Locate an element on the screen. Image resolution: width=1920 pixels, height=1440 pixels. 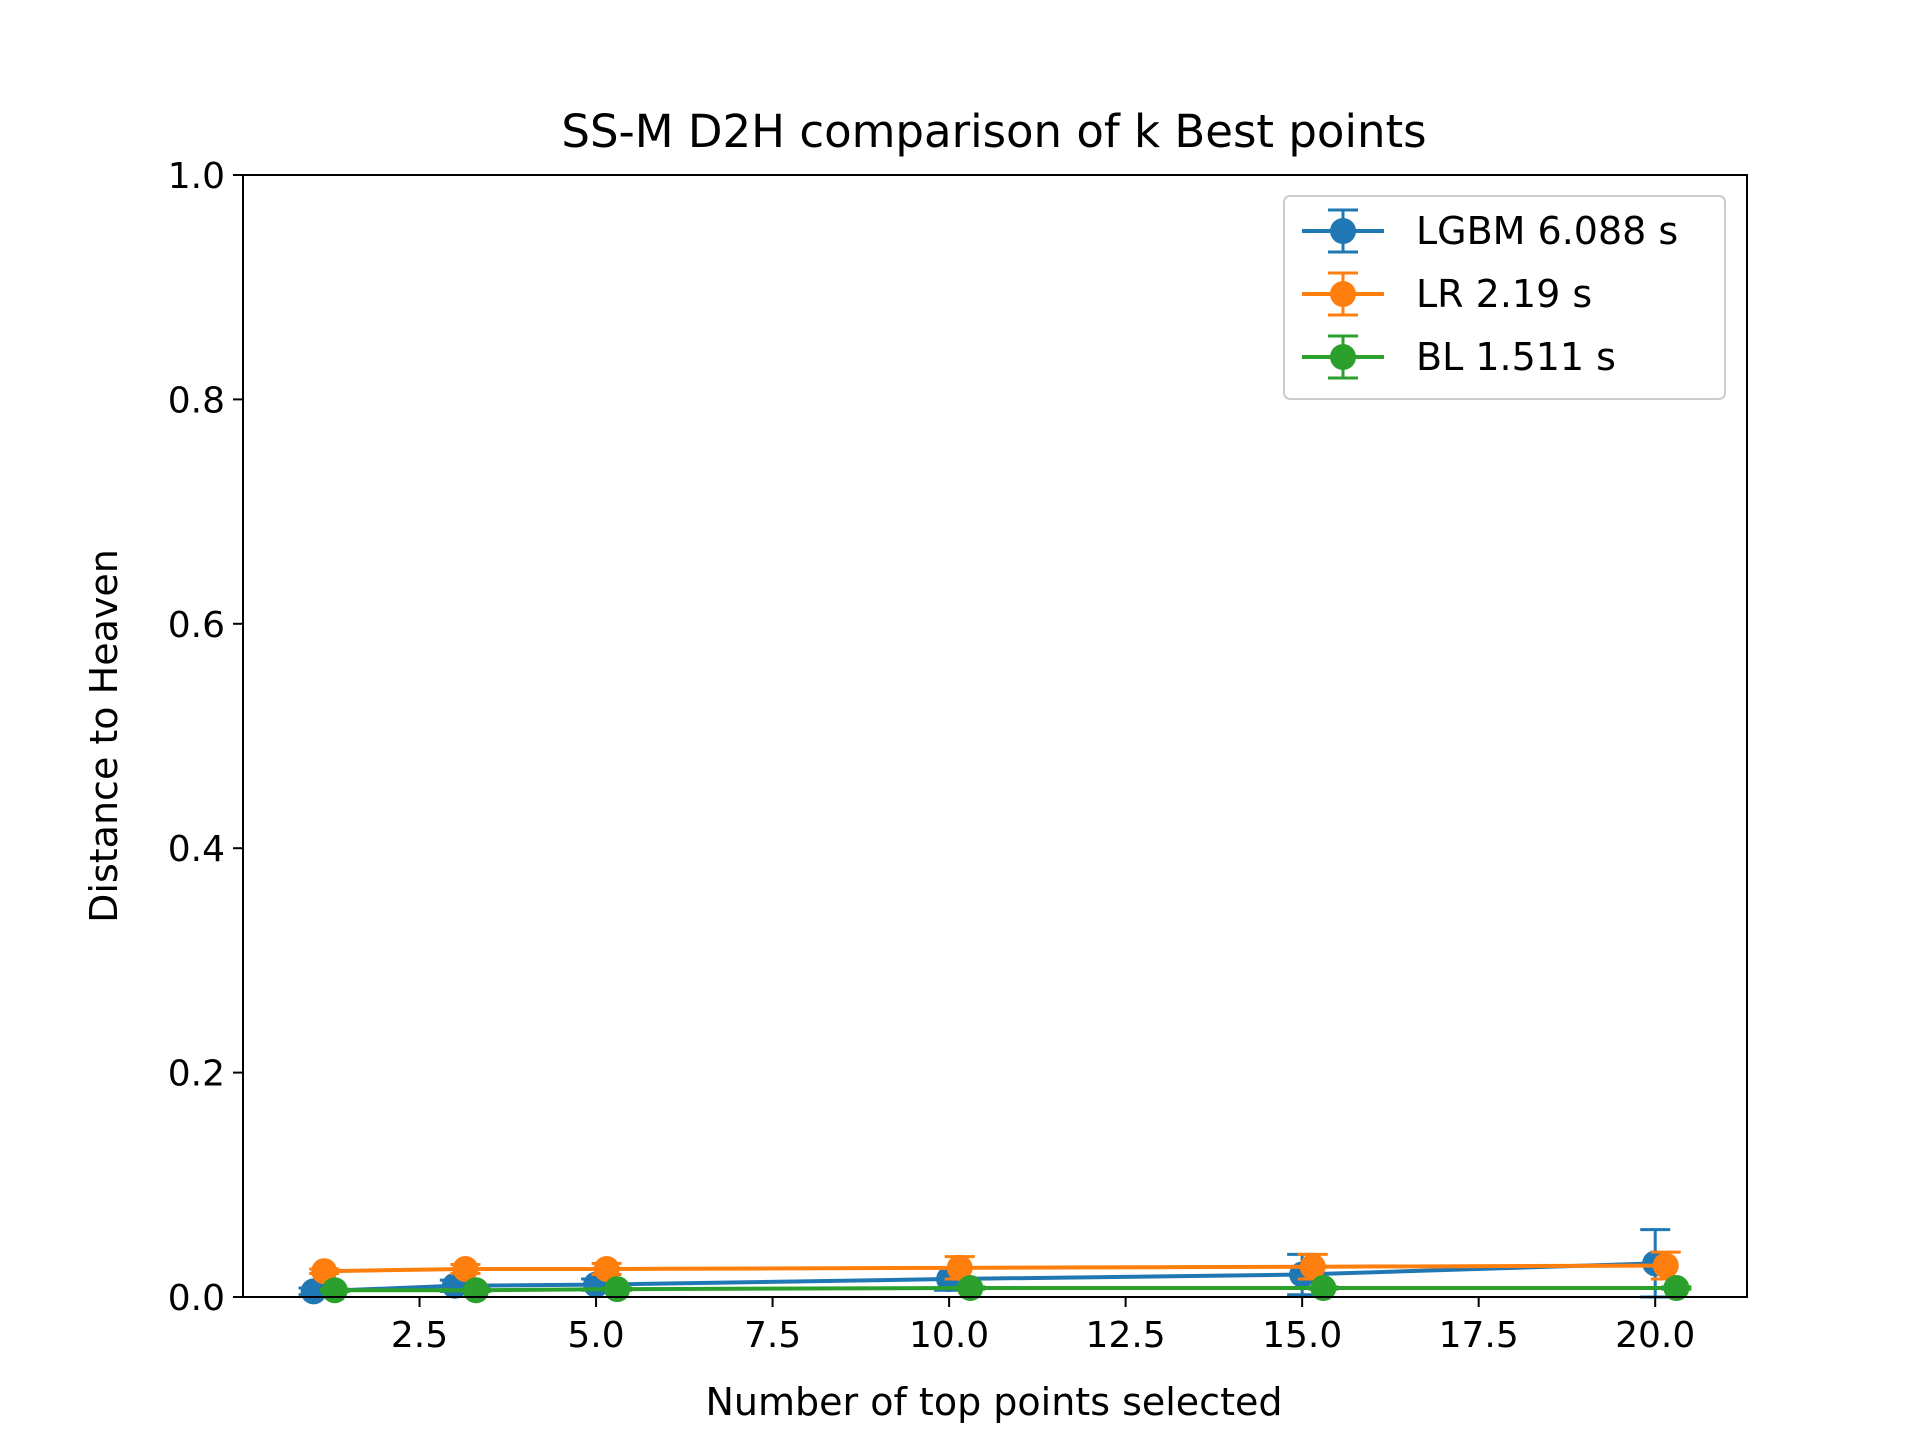
legend: LGBM 6.088 s LR 2.19 s BL 1.511 s is located at coordinates (1504, 297).